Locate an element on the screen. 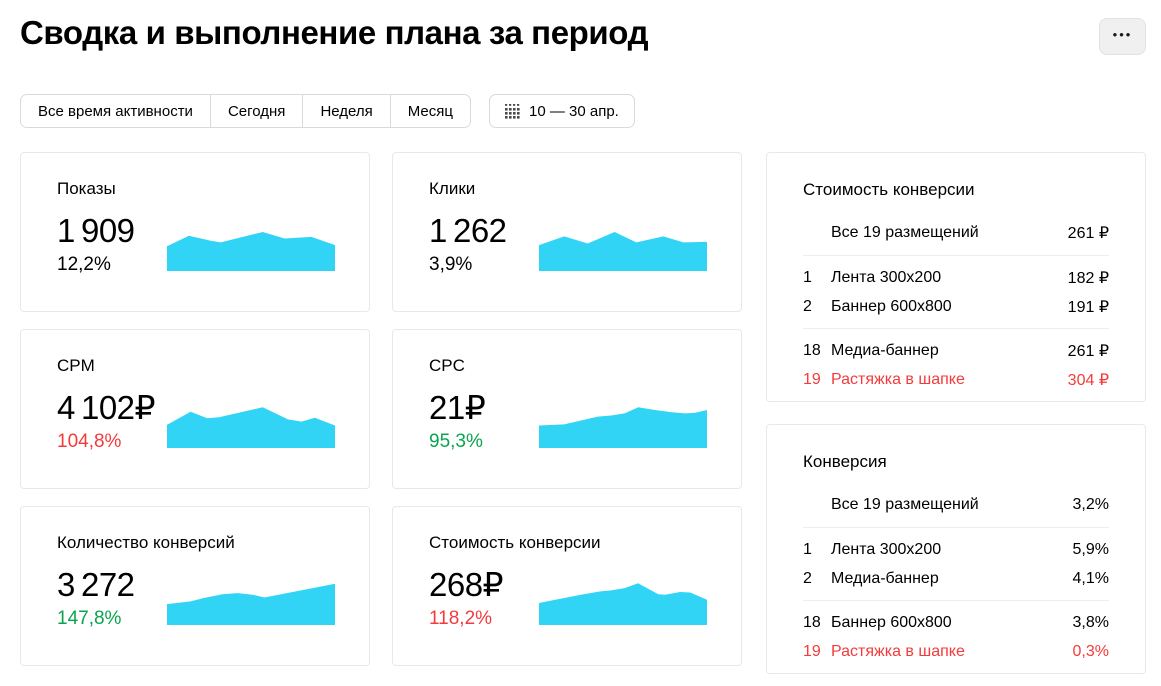 This screenshot has width=1161, height=686. placement-row: 19 Растяжка в шапке 0,3% is located at coordinates (956, 651).